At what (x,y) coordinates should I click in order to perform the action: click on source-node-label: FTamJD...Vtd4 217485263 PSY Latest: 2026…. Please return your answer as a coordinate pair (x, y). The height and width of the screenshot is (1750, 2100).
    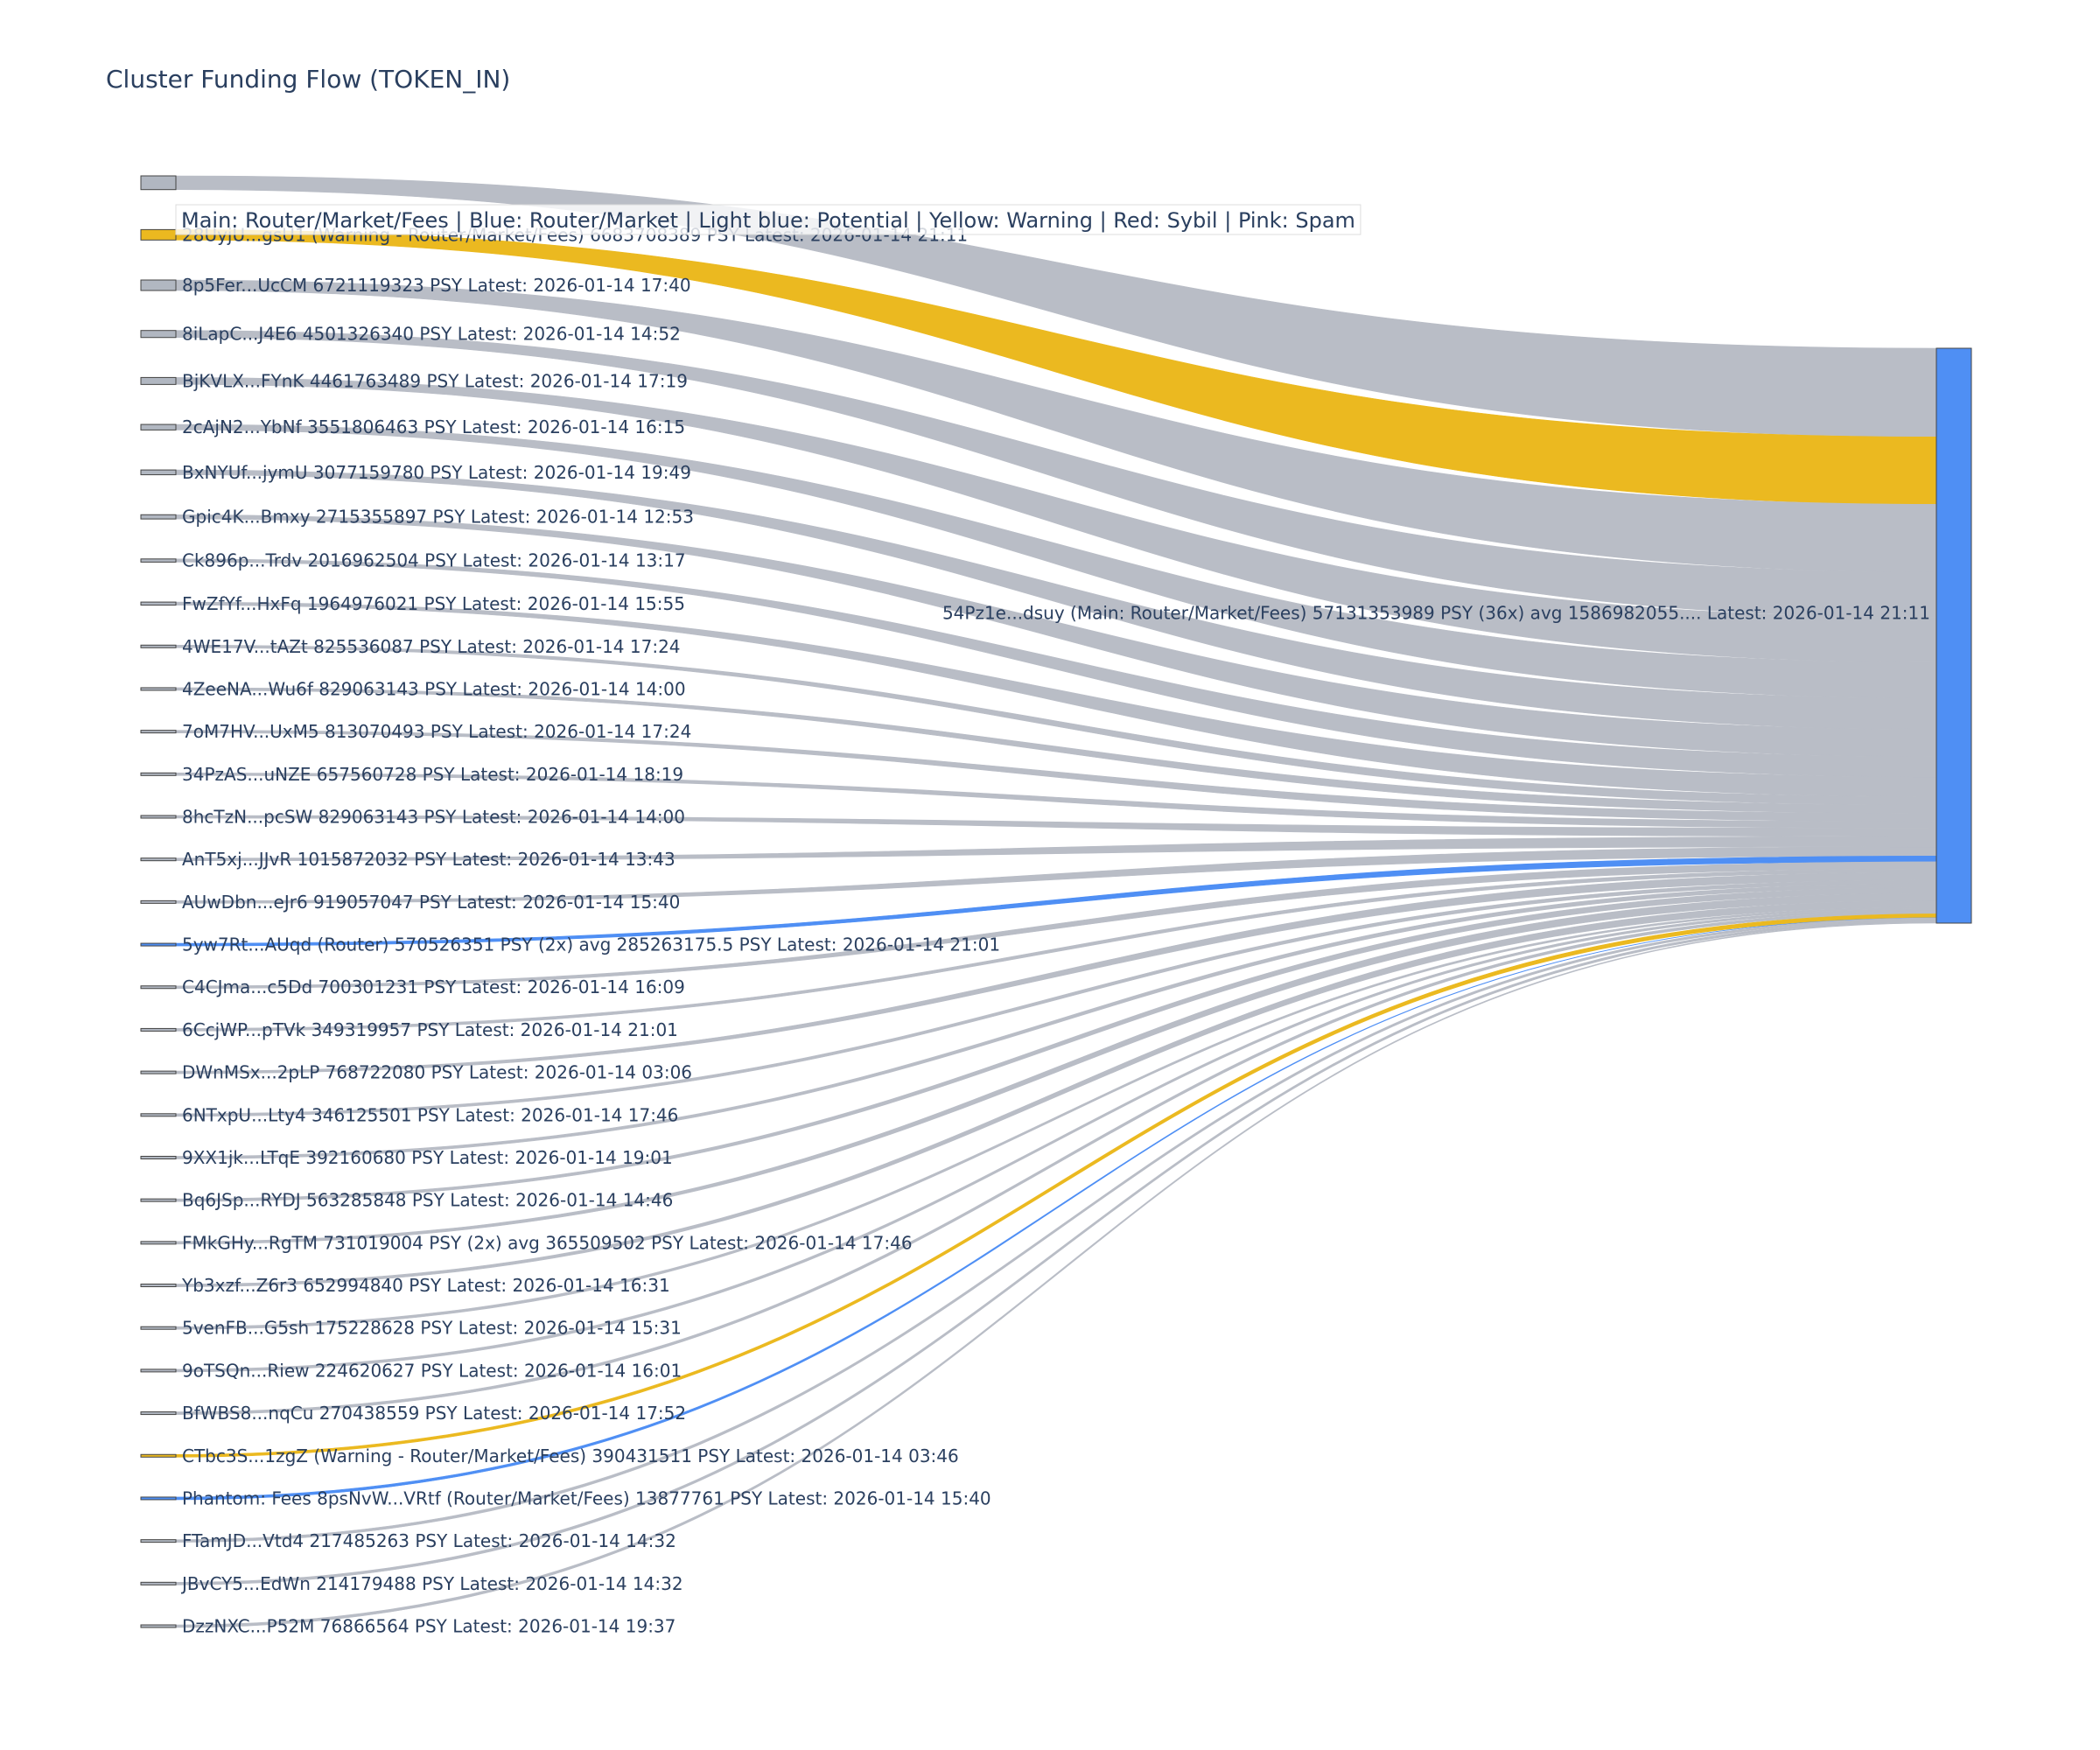
    Looking at the image, I should click on (429, 1540).